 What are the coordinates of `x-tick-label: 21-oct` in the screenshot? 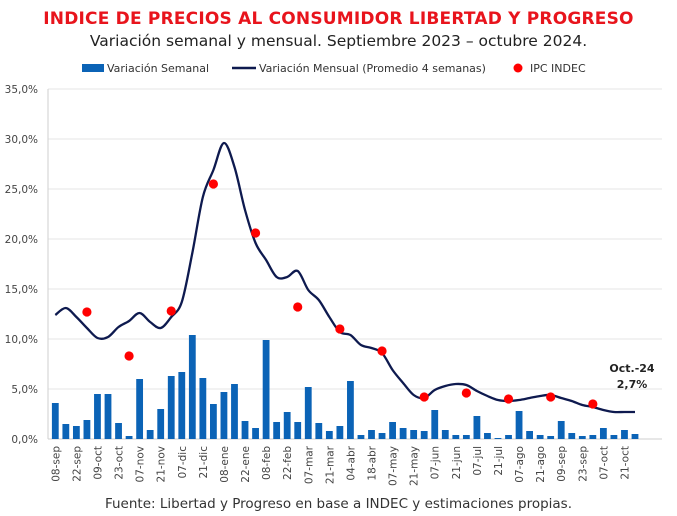 It's located at (625, 463).